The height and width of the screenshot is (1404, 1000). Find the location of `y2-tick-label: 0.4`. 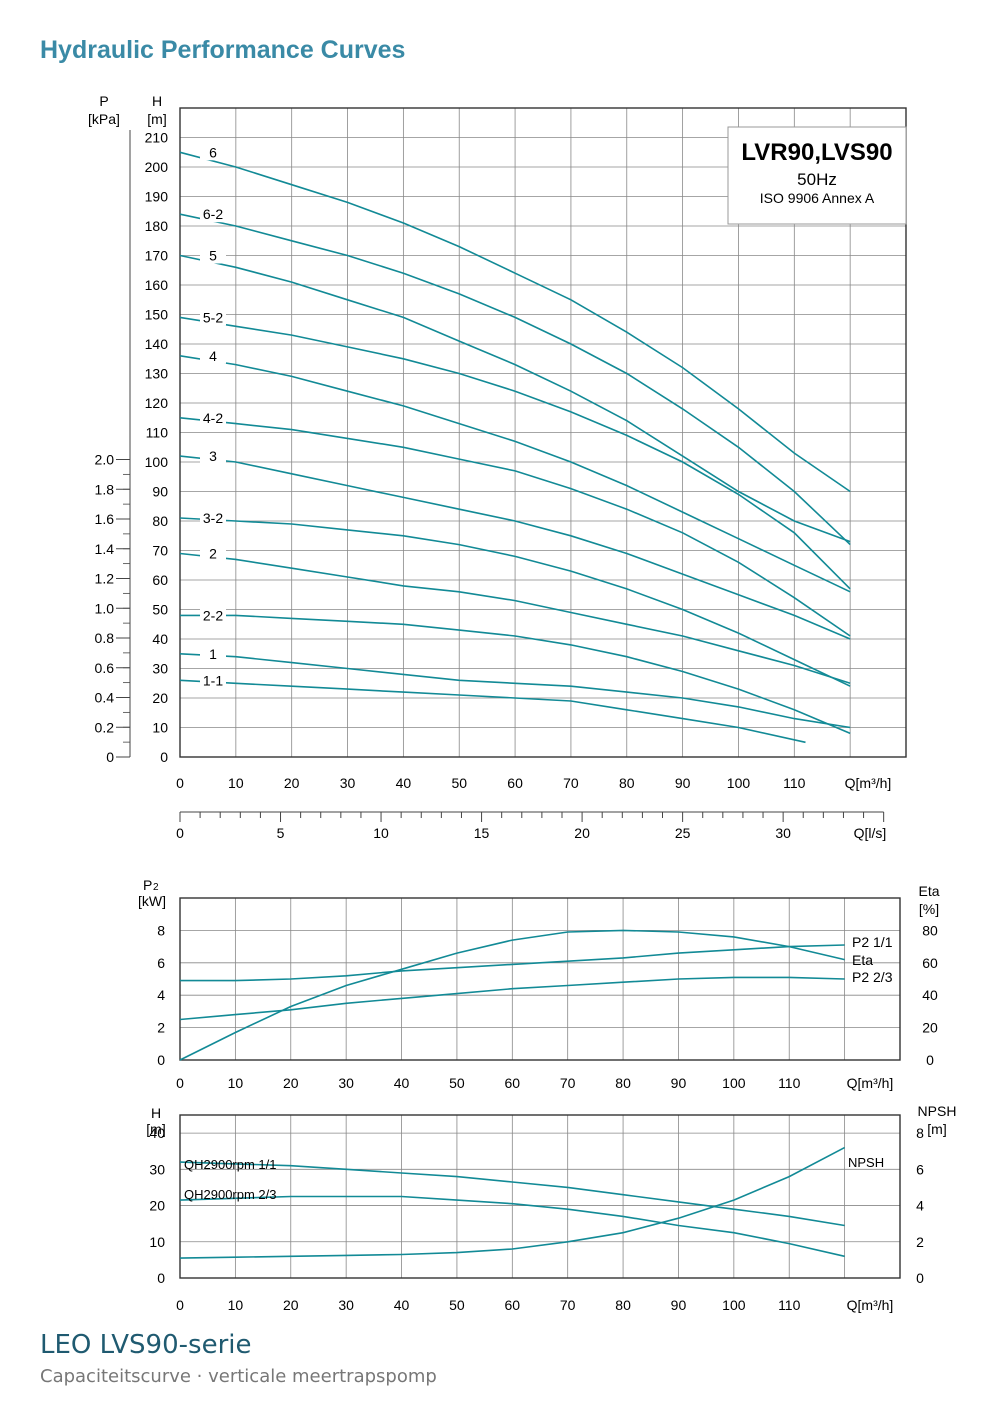

y2-tick-label: 0.4 is located at coordinates (105, 698).